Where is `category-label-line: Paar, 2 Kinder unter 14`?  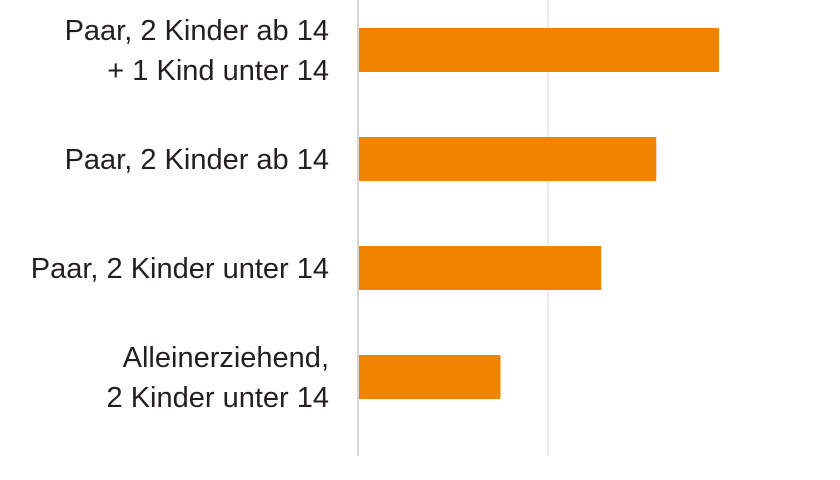 category-label-line: Paar, 2 Kinder unter 14 is located at coordinates (180, 269).